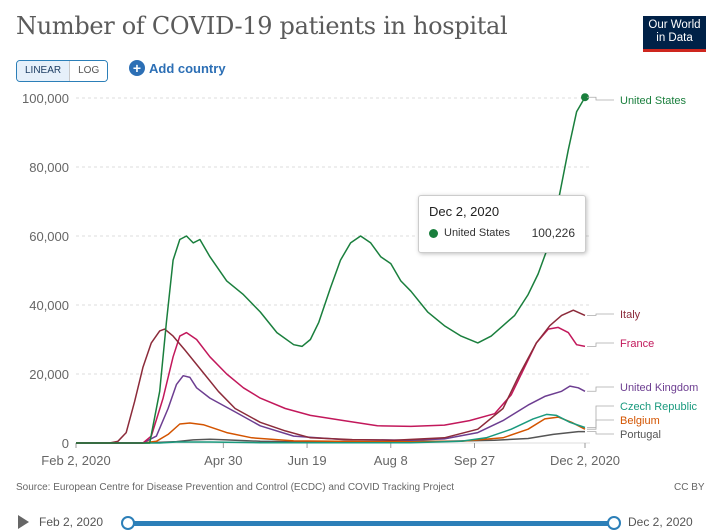  Describe the element at coordinates (331, 409) in the screenshot. I see `series-line-united-kingdom` at that location.